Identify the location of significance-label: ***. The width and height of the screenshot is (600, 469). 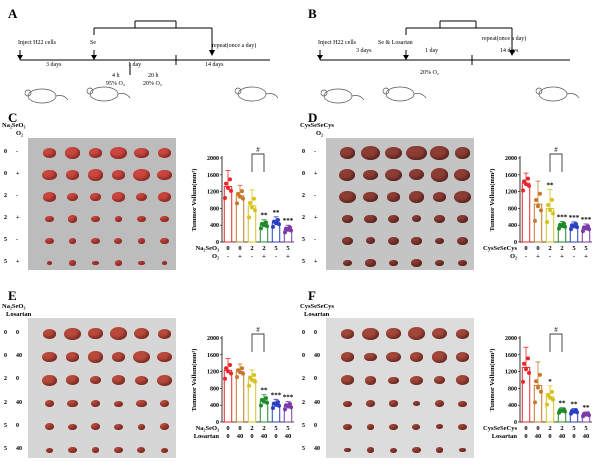
(574, 218).